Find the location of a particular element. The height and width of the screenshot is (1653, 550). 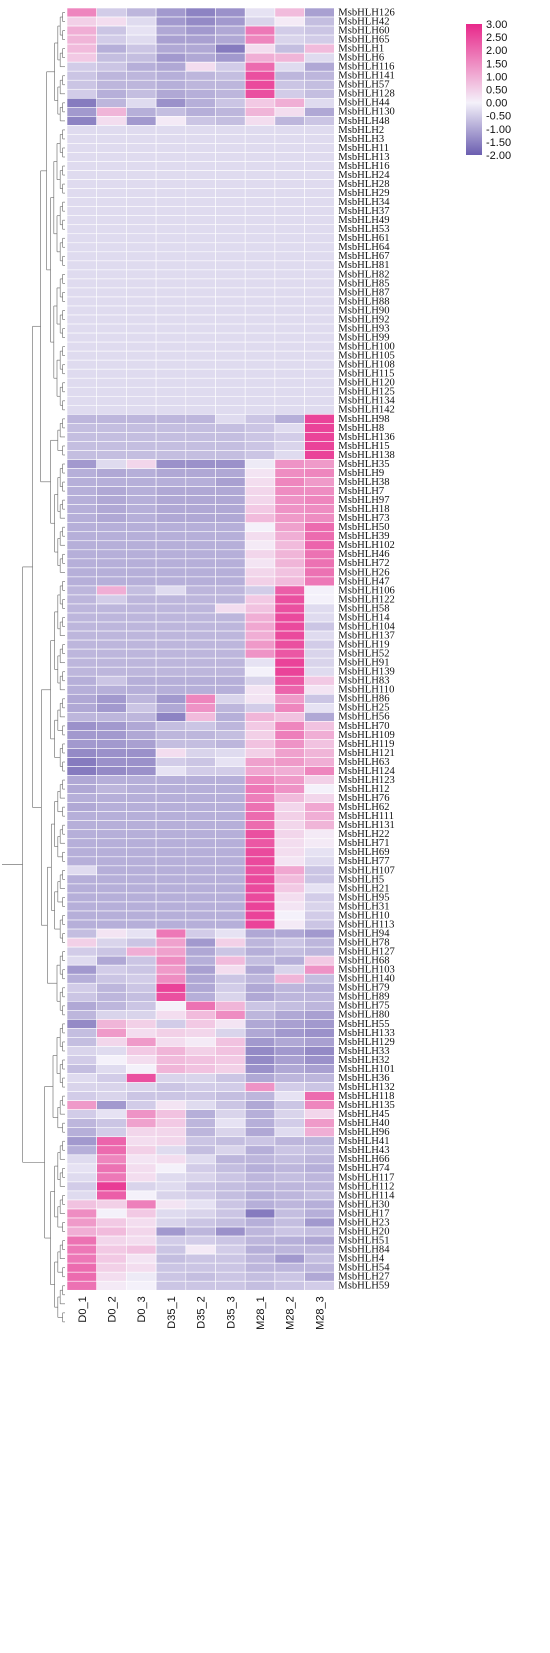

row-label: MsbHLH78 is located at coordinates (363, 942).